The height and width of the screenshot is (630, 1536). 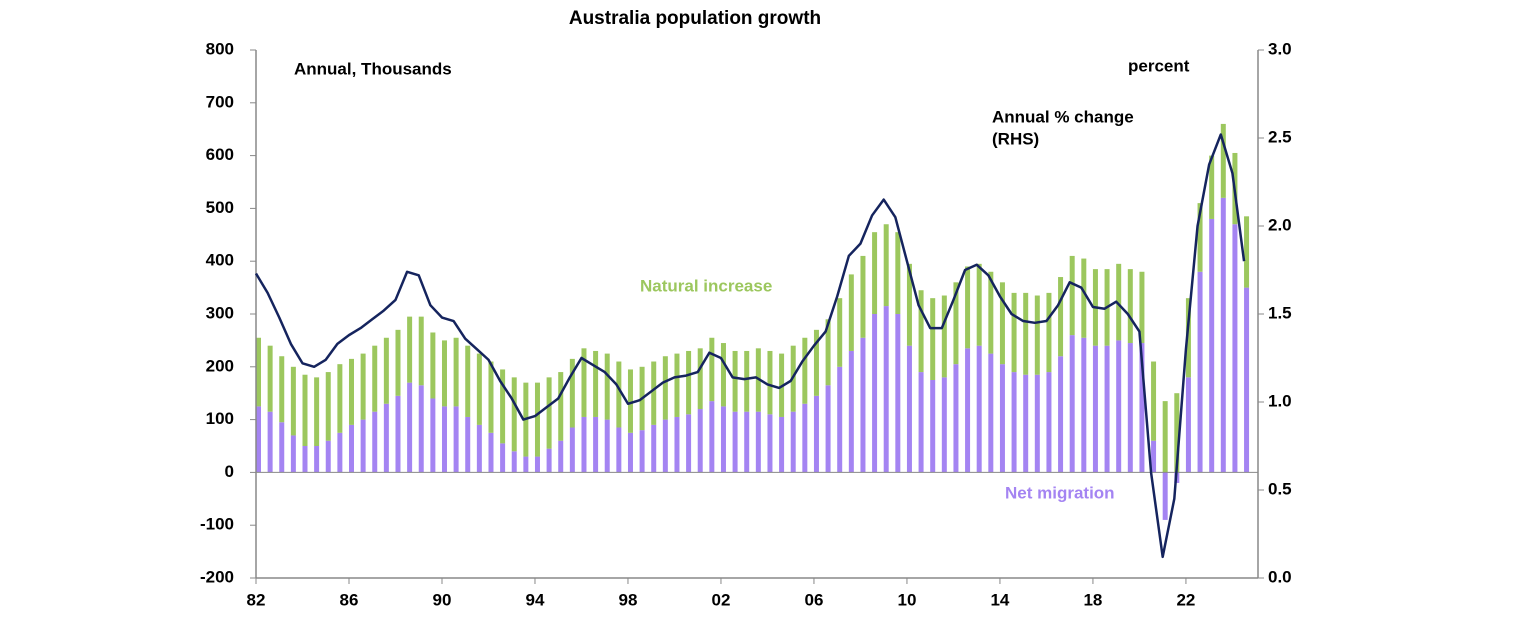 I want to click on y2-tick-label: 1.0, so click(x=1280, y=400).